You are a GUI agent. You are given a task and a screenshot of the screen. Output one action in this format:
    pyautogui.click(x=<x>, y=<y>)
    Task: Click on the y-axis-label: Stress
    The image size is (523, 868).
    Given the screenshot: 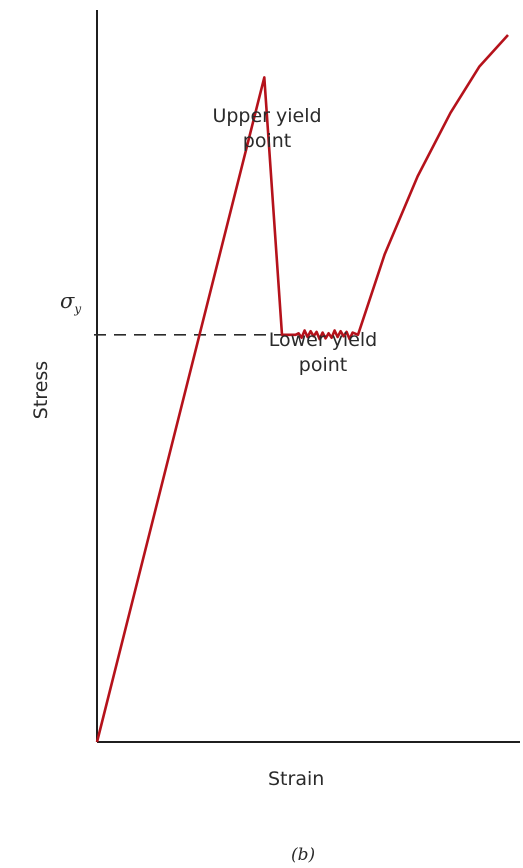 What is the action you would take?
    pyautogui.click(x=41, y=390)
    